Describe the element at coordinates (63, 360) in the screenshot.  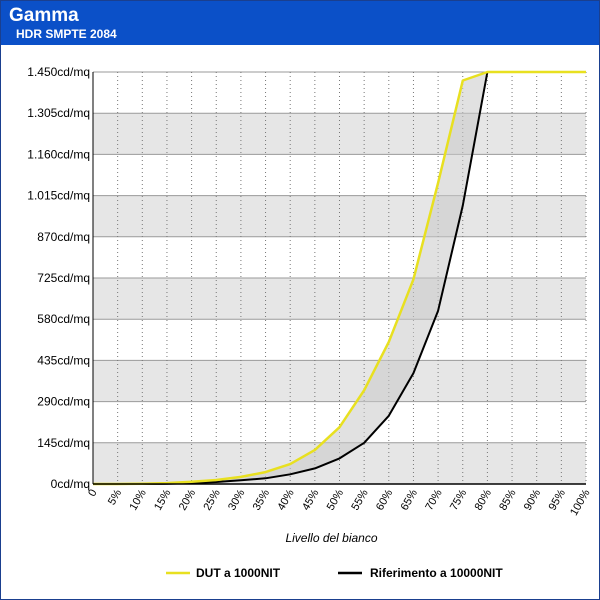
I see `y-tick-label: 435cd/mq` at that location.